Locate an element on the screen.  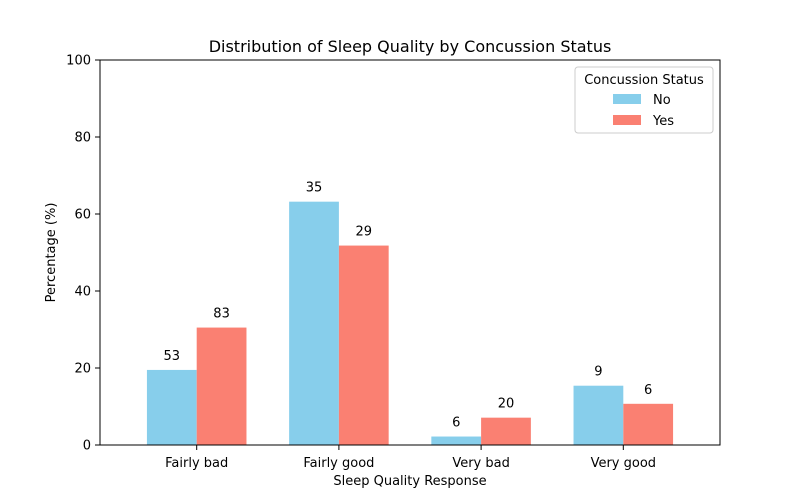
y-tick-label: 100 is located at coordinates (78, 61).